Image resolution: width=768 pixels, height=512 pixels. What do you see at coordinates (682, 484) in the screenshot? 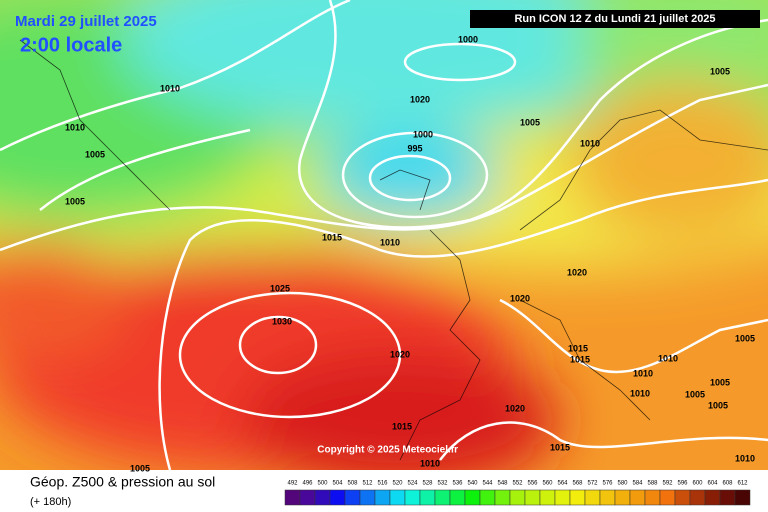
I see `colorbar-label: 596` at bounding box center [682, 484].